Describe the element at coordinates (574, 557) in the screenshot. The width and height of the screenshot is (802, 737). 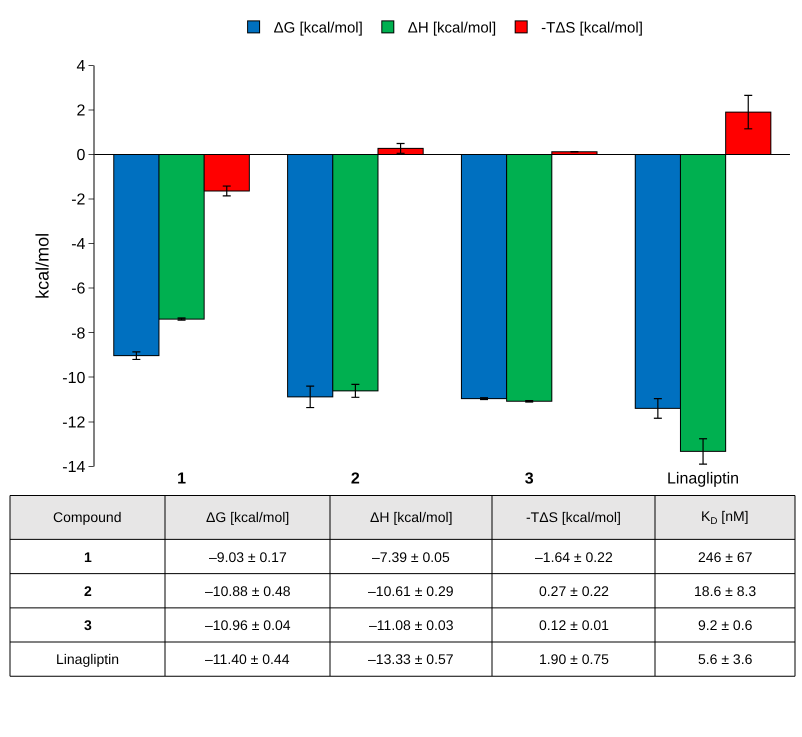
I see `text: –1.64 ± 0.22` at that location.